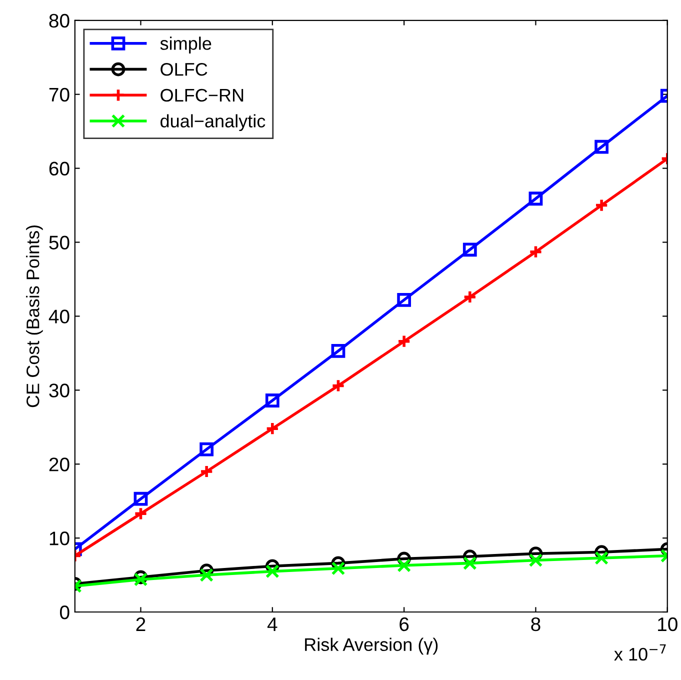  What do you see at coordinates (272, 624) in the screenshot?
I see `x-tick-label: 4` at bounding box center [272, 624].